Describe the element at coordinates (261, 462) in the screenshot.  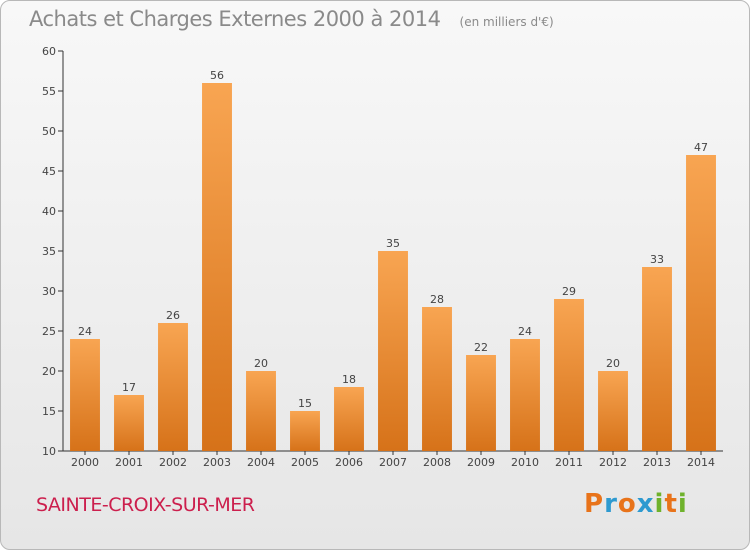
I see `x-tick-label: 2004` at that location.